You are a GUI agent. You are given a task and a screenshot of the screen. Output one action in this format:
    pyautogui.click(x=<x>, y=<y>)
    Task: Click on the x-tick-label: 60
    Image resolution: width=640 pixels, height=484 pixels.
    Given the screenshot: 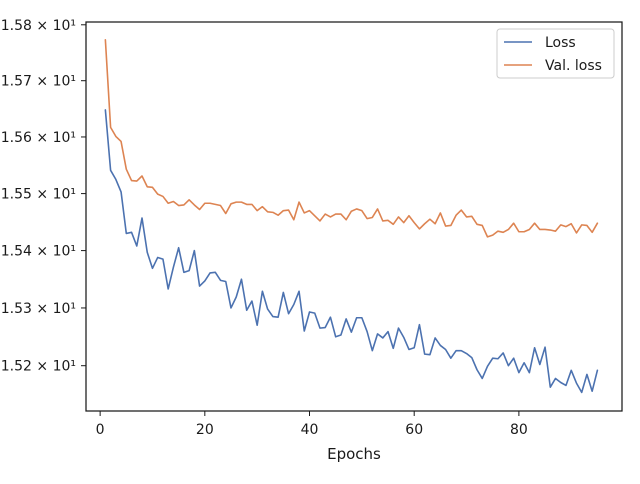 What is the action you would take?
    pyautogui.click(x=414, y=430)
    